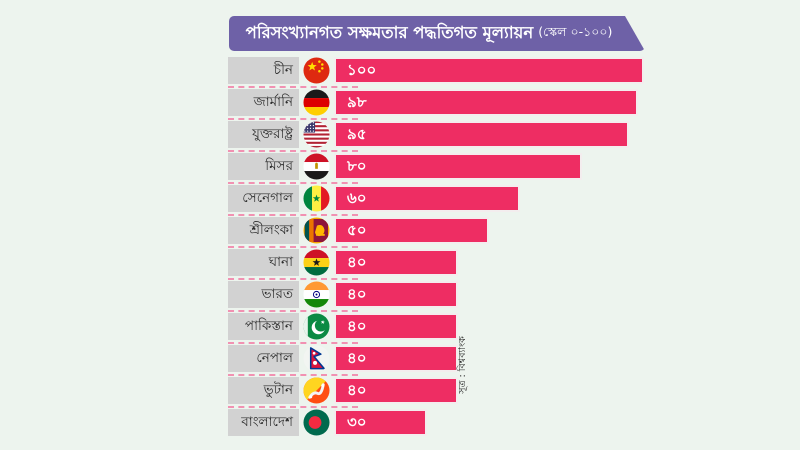  What do you see at coordinates (436, 422) in the screenshot?
I see `chart-row: বাংলাদেশ ৩০` at bounding box center [436, 422].